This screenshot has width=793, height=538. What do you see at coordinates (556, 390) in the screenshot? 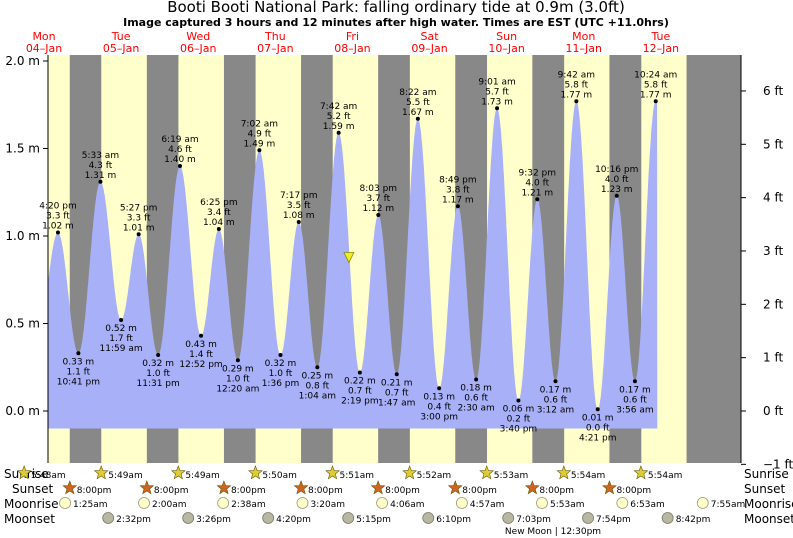
I see `tide-height-m: 0.17 m` at bounding box center [556, 390].